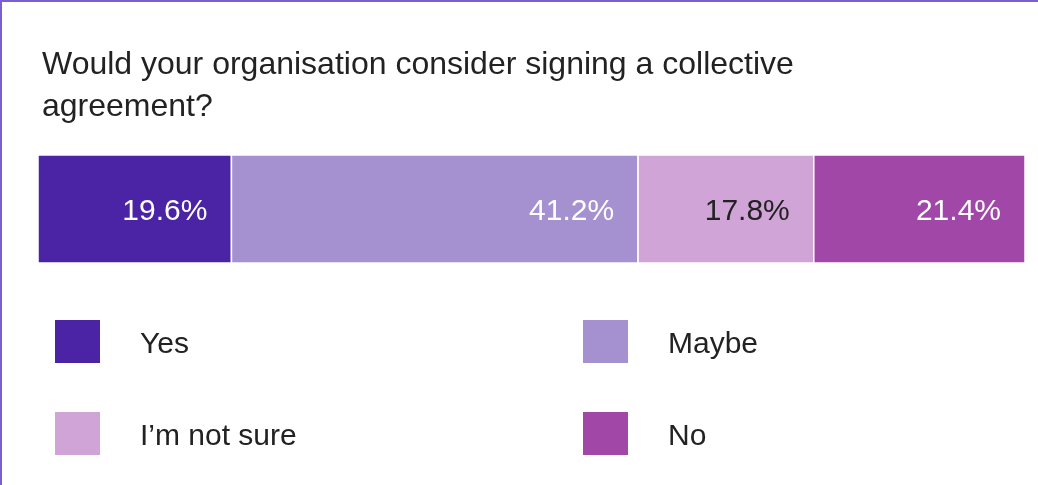 The width and height of the screenshot is (1038, 485). What do you see at coordinates (165, 209) in the screenshot?
I see `data-label: 19.6%` at bounding box center [165, 209].